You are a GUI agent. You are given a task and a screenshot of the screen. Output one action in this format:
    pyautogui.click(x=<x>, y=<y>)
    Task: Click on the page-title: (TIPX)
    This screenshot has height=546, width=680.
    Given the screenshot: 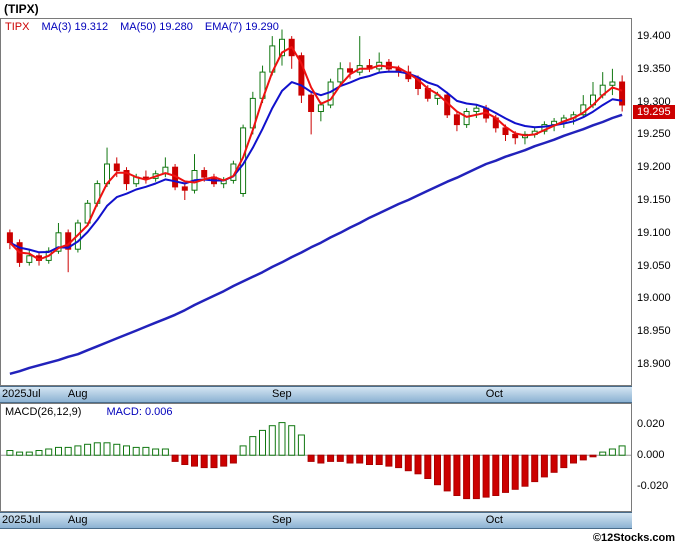 What is the action you would take?
    pyautogui.click(x=21, y=9)
    